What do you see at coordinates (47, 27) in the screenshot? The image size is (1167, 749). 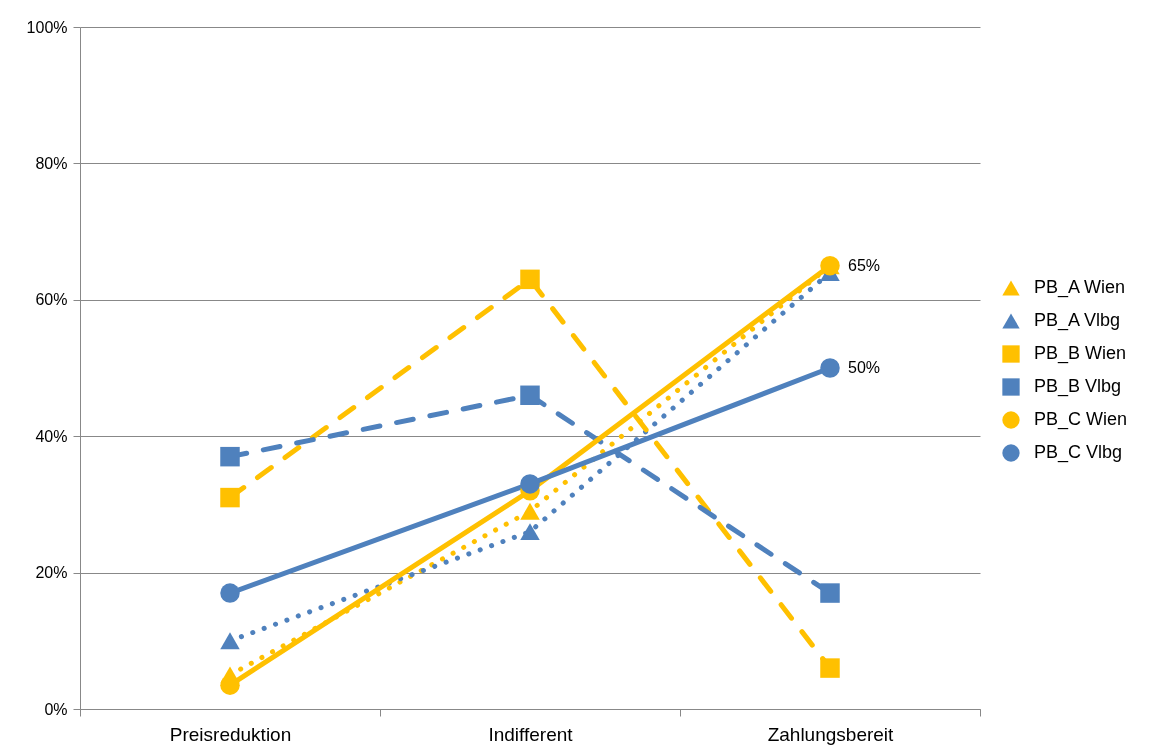 I see `y-tick-label: 100%` at bounding box center [47, 27].